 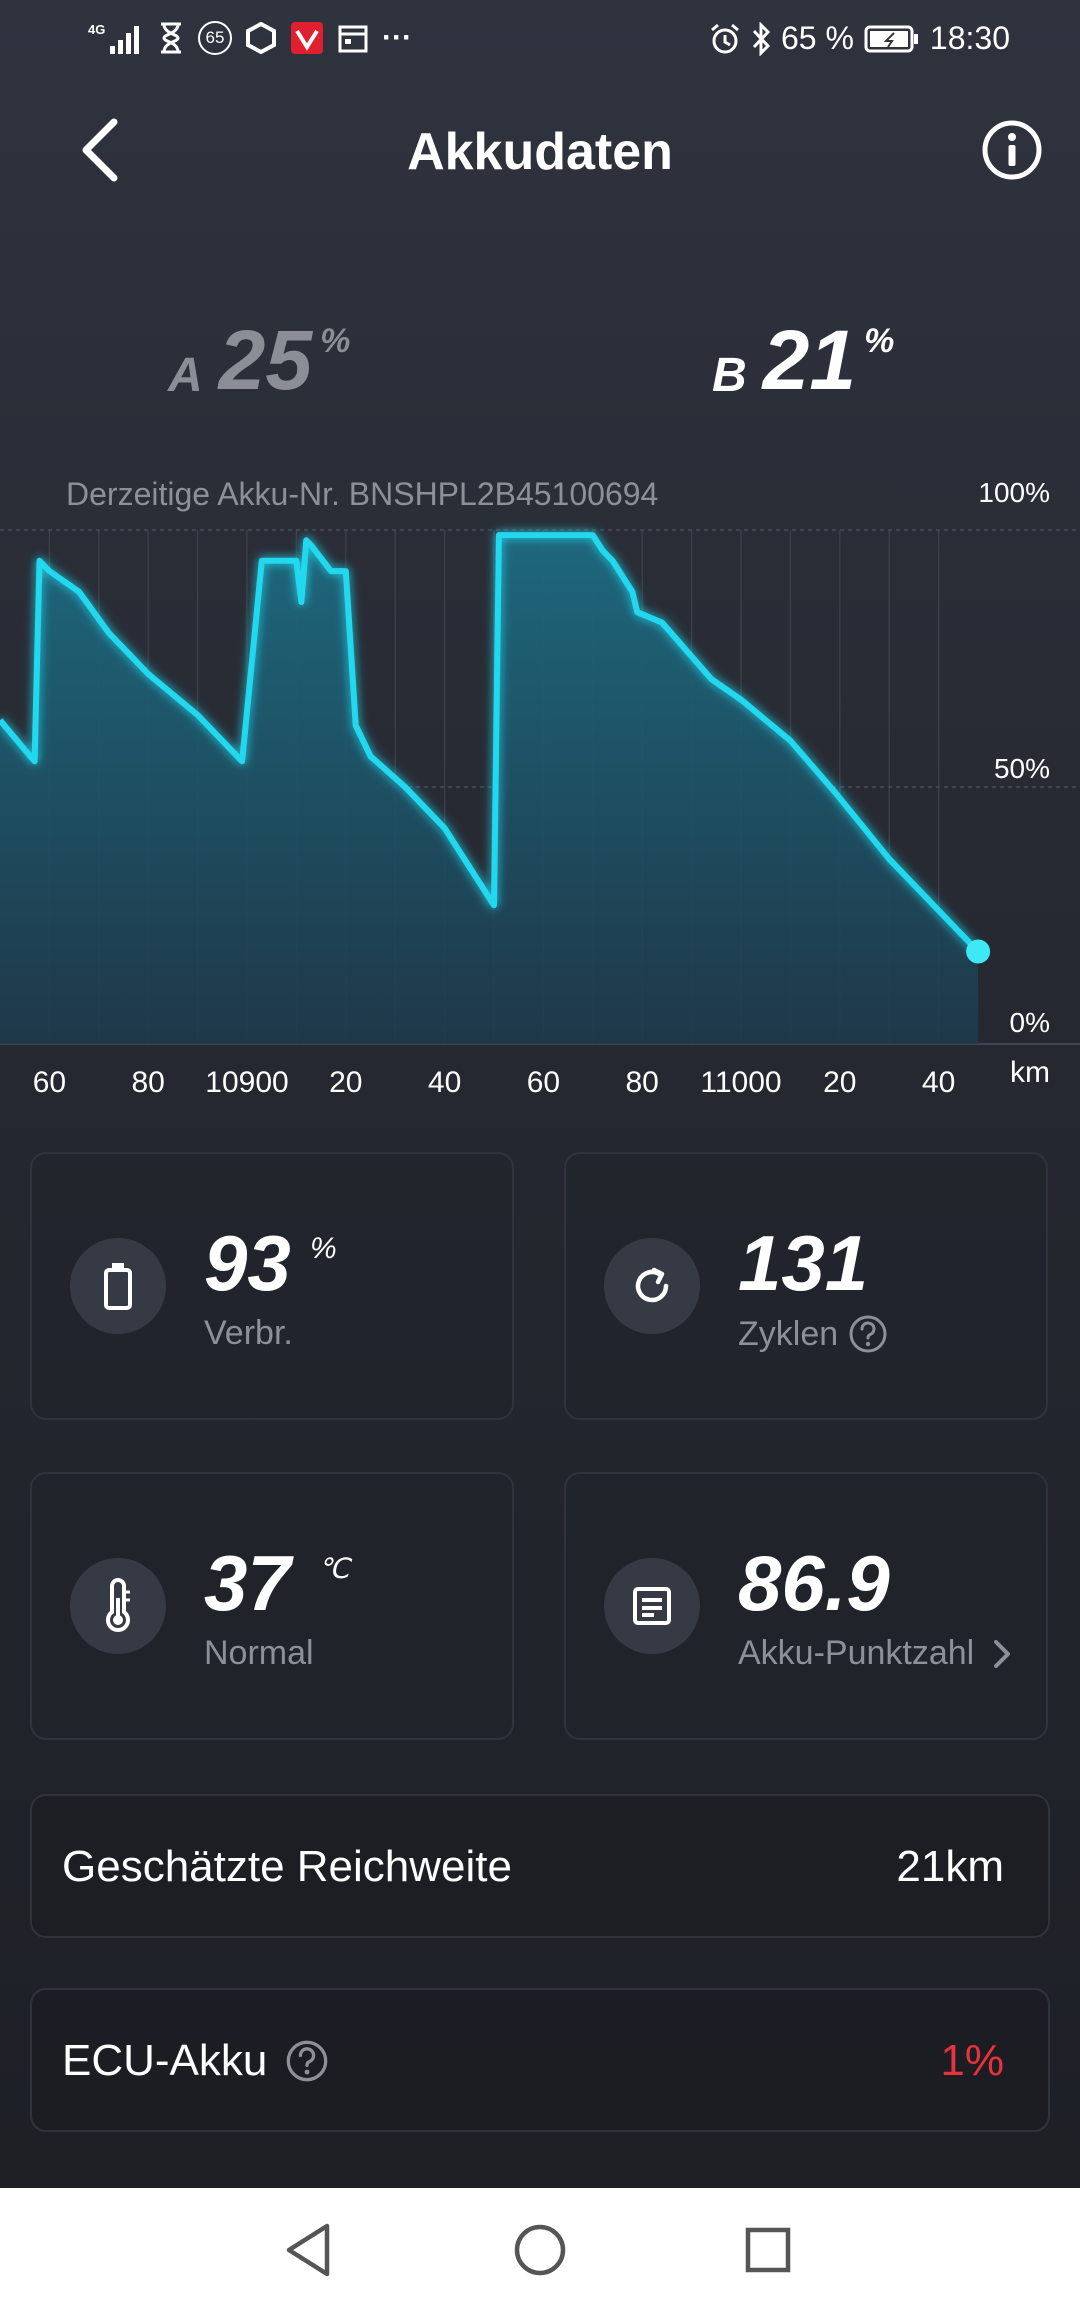 I want to click on hexagon-app-icon, so click(x=261, y=38).